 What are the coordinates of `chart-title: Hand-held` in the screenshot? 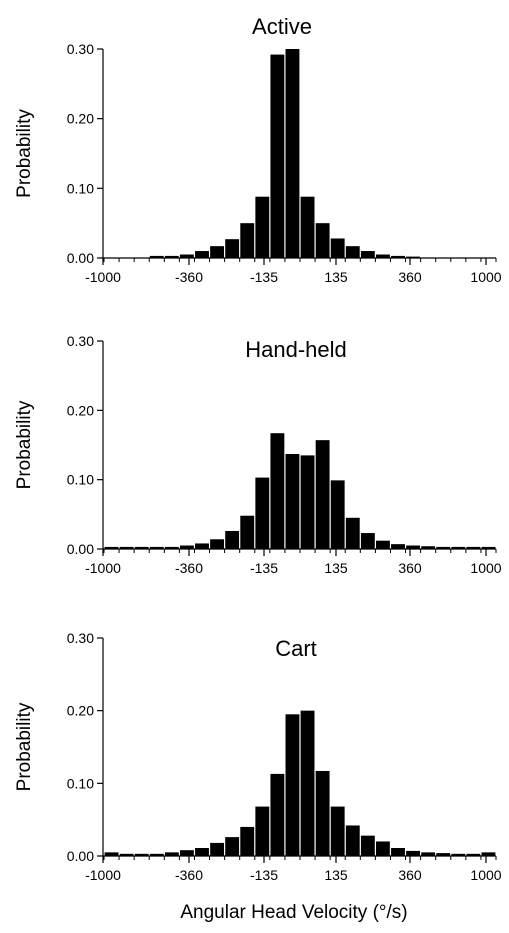 It's located at (296, 349).